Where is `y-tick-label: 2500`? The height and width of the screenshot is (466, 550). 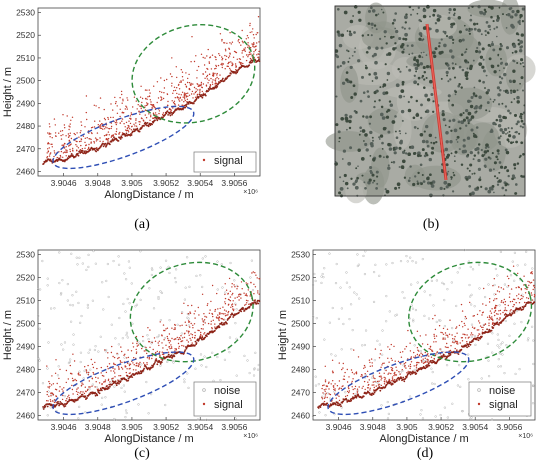 y-tick-label: 2500 is located at coordinates (300, 324).